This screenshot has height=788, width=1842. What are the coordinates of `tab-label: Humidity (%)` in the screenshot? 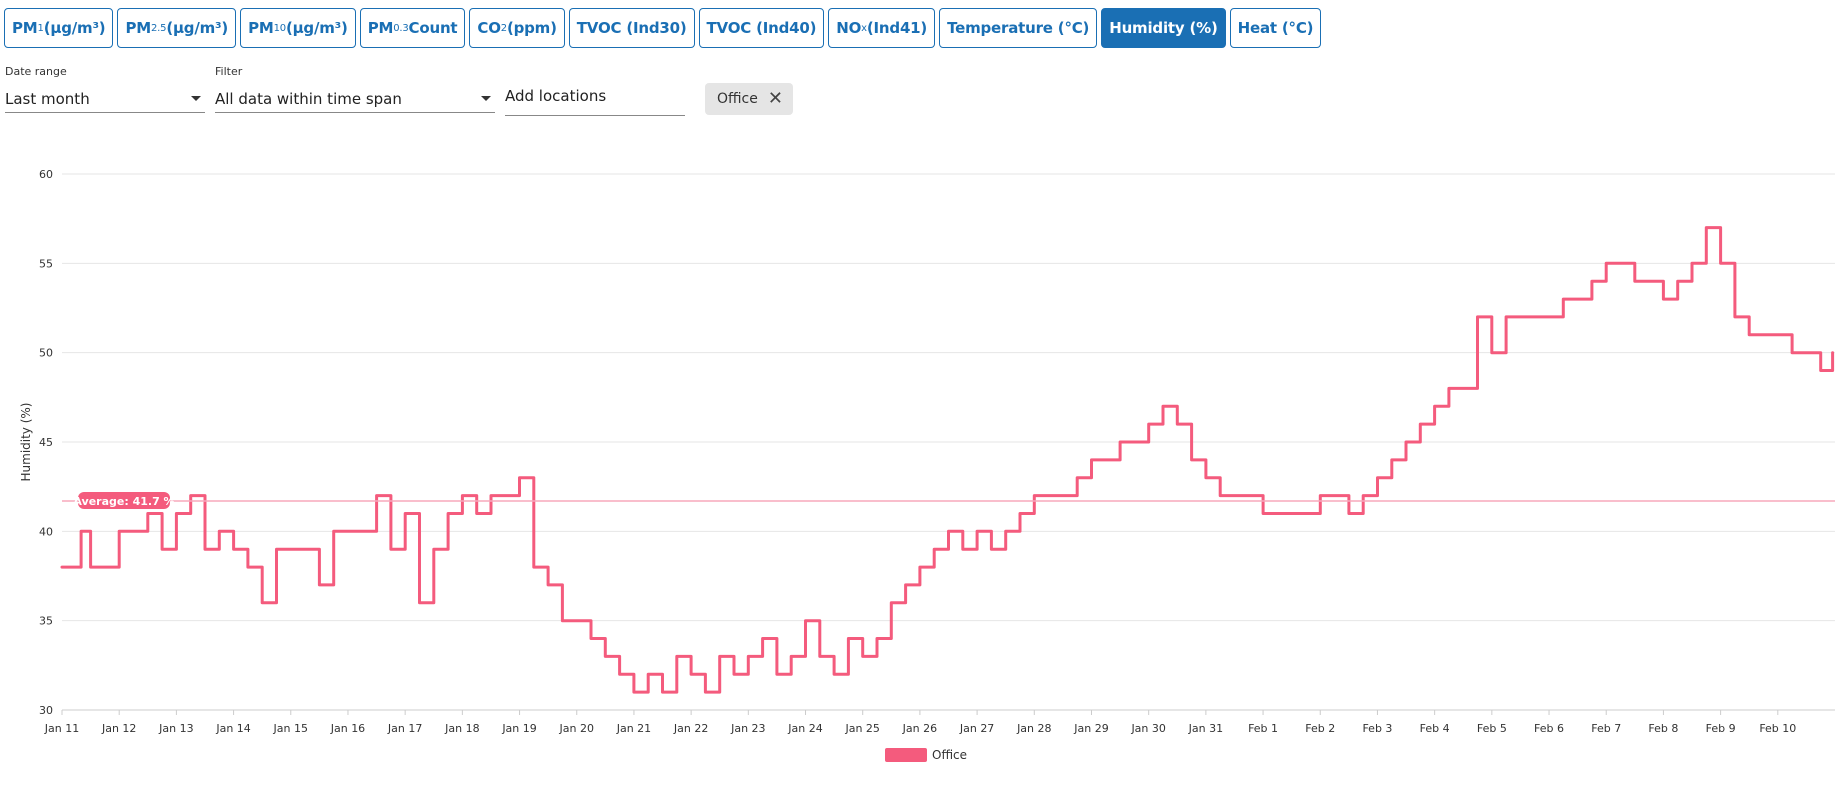 It's located at (1163, 28).